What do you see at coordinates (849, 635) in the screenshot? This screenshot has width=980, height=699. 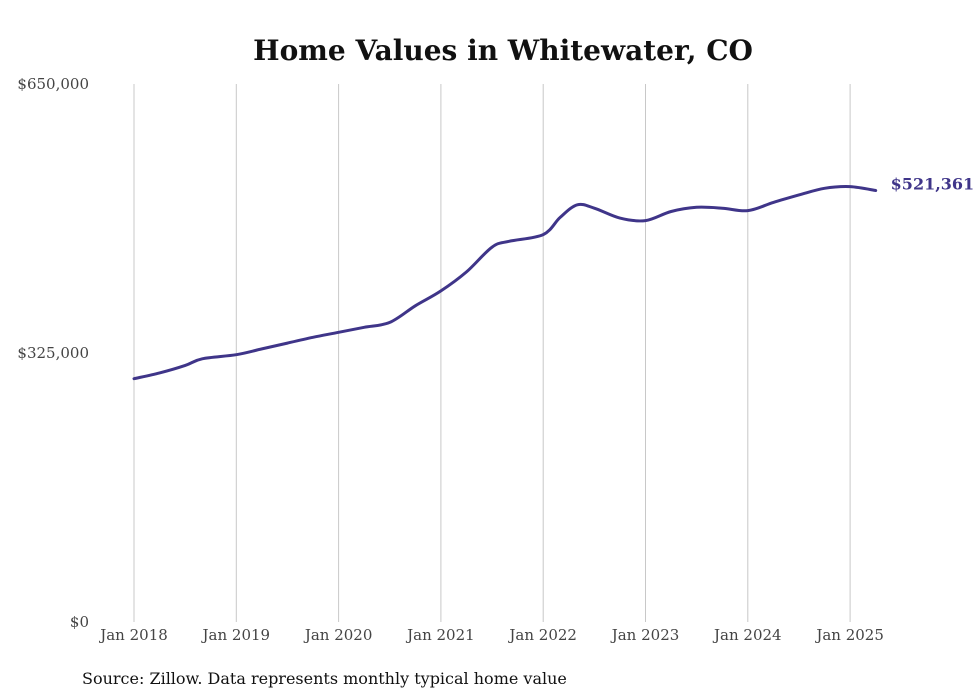 I see `x-tick-label: Jan 2025` at bounding box center [849, 635].